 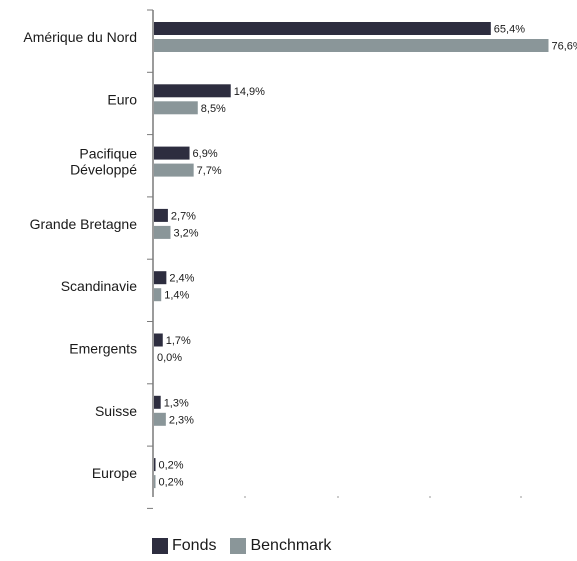 What do you see at coordinates (176, 296) in the screenshot?
I see `data-label: 1,4%` at bounding box center [176, 296].